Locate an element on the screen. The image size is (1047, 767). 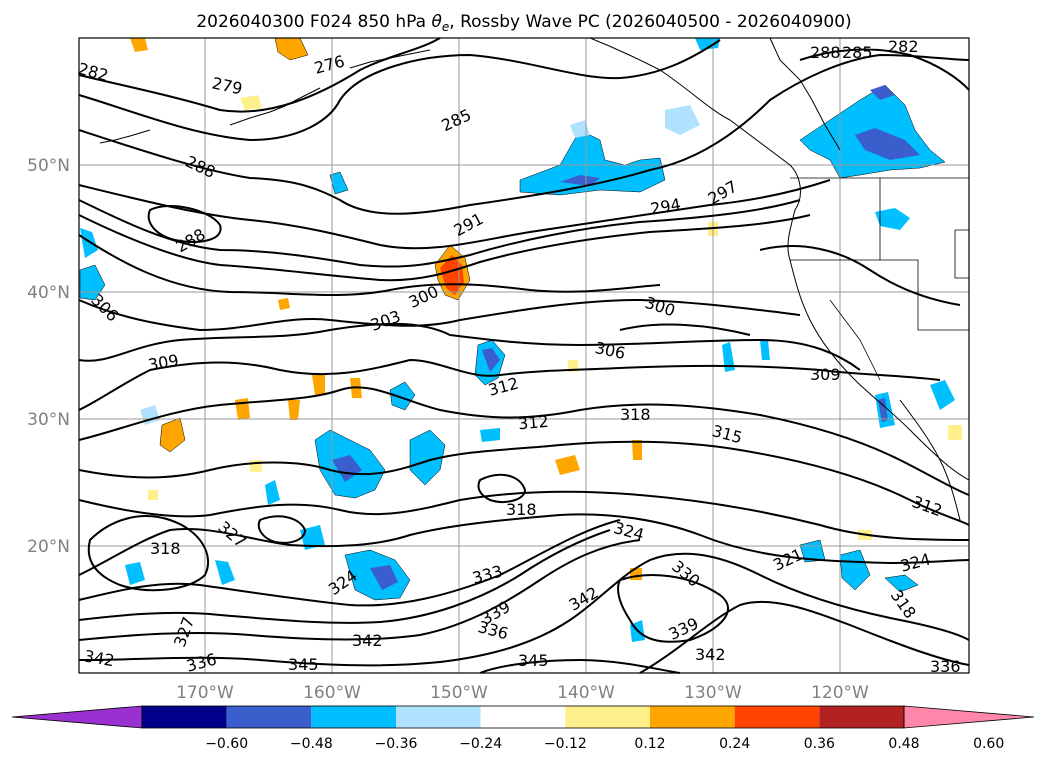
colorbar-segments is located at coordinates (523, 717).